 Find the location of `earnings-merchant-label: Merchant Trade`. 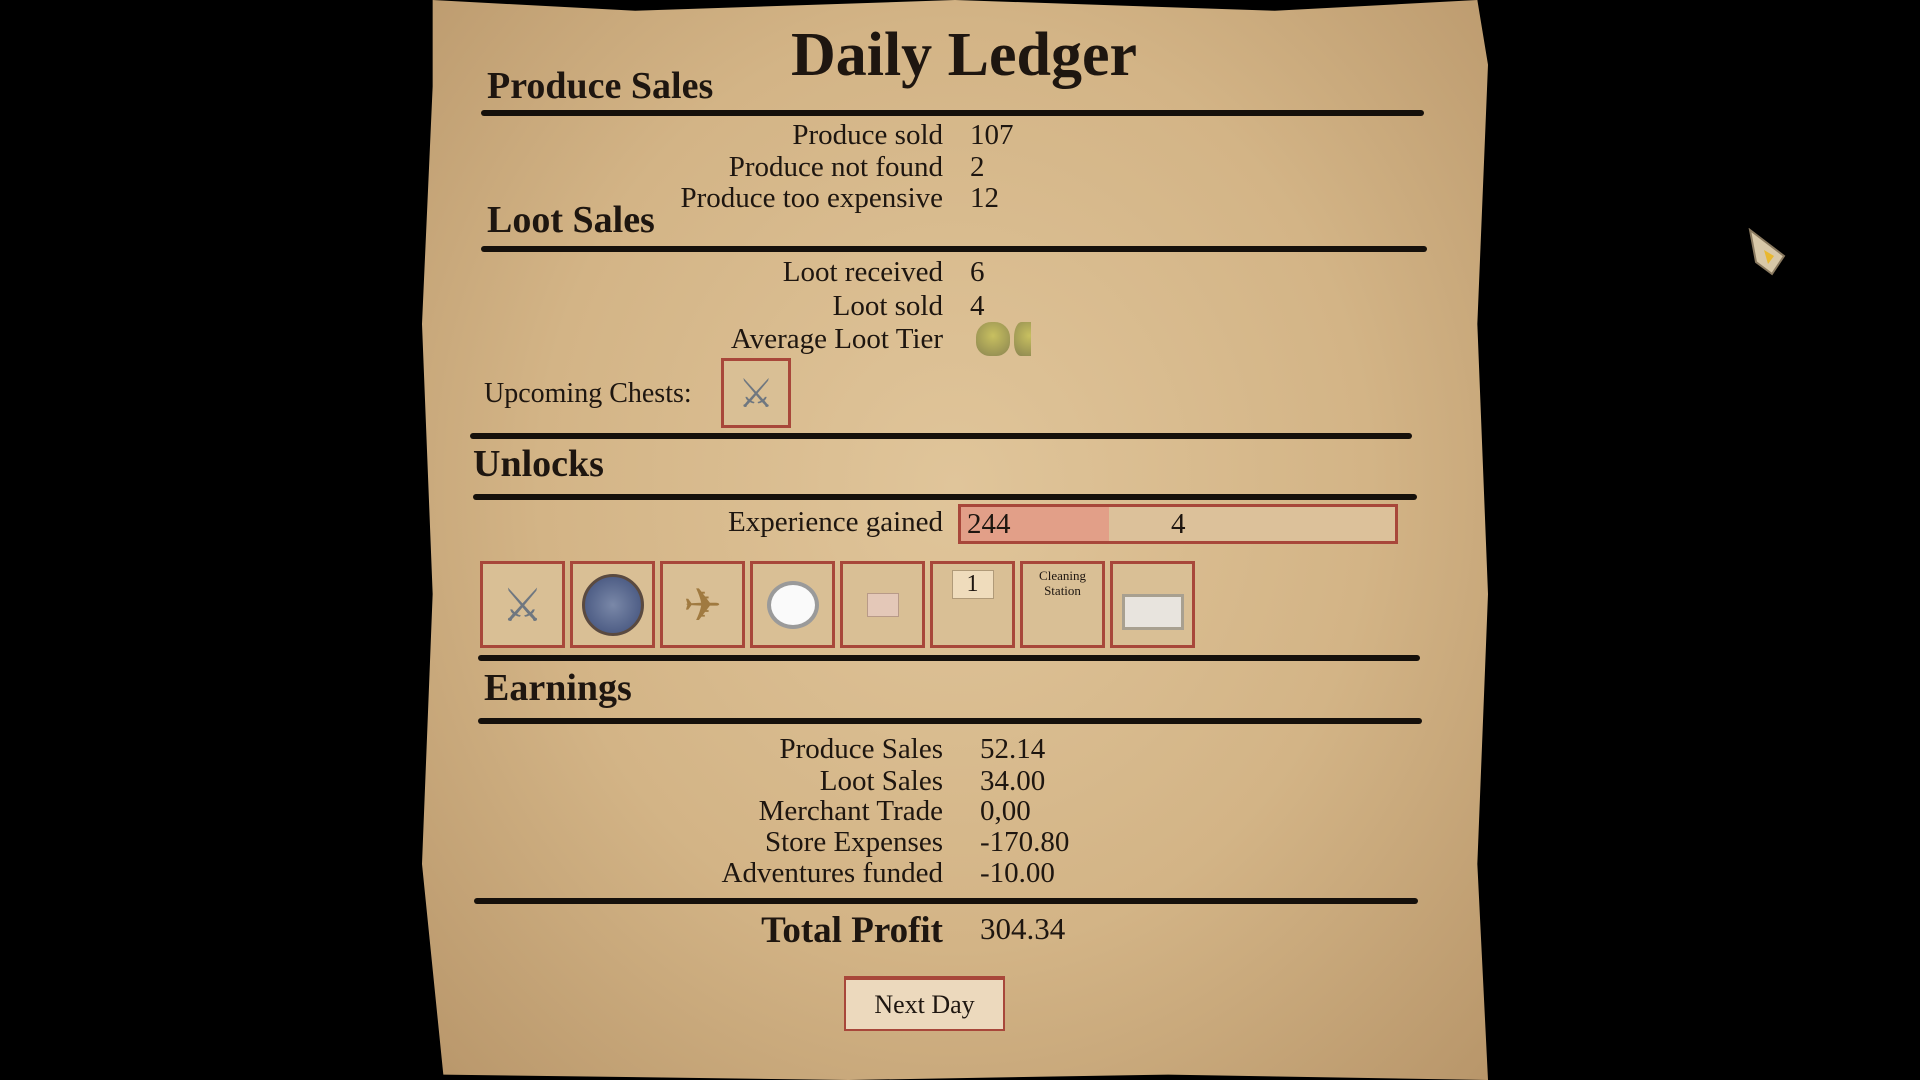

earnings-merchant-label: Merchant Trade is located at coordinates (850, 811).